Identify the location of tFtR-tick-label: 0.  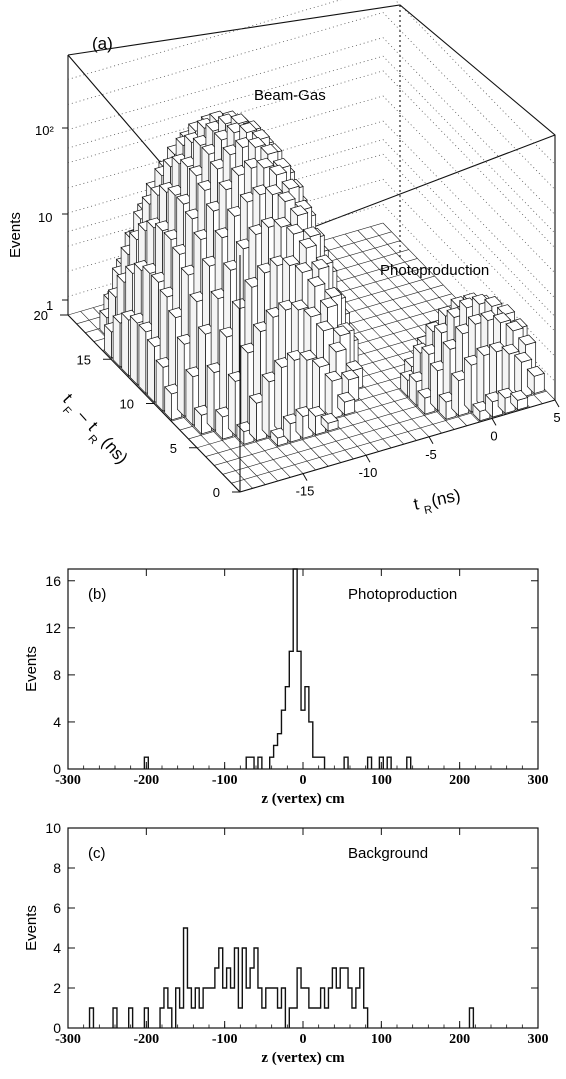
(216, 492).